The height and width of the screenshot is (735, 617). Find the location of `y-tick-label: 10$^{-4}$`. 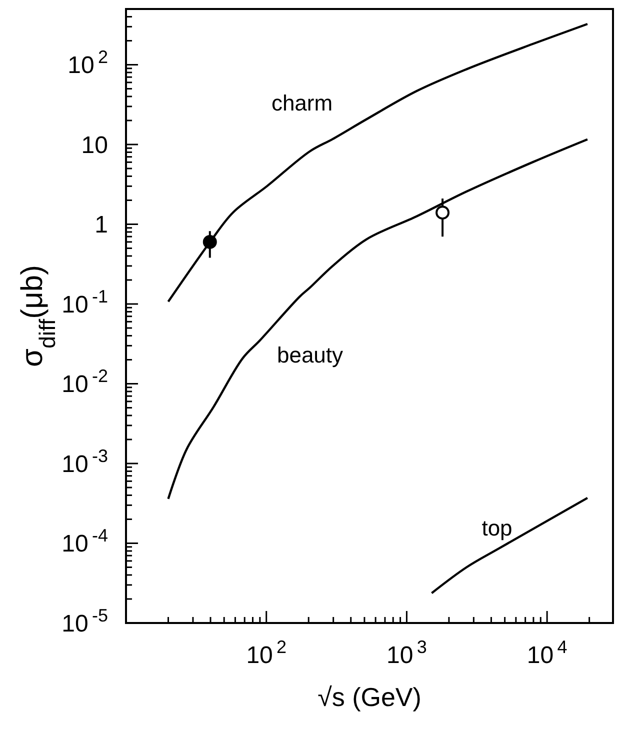

y-tick-label: 10$^{-4}$ is located at coordinates (85, 542).